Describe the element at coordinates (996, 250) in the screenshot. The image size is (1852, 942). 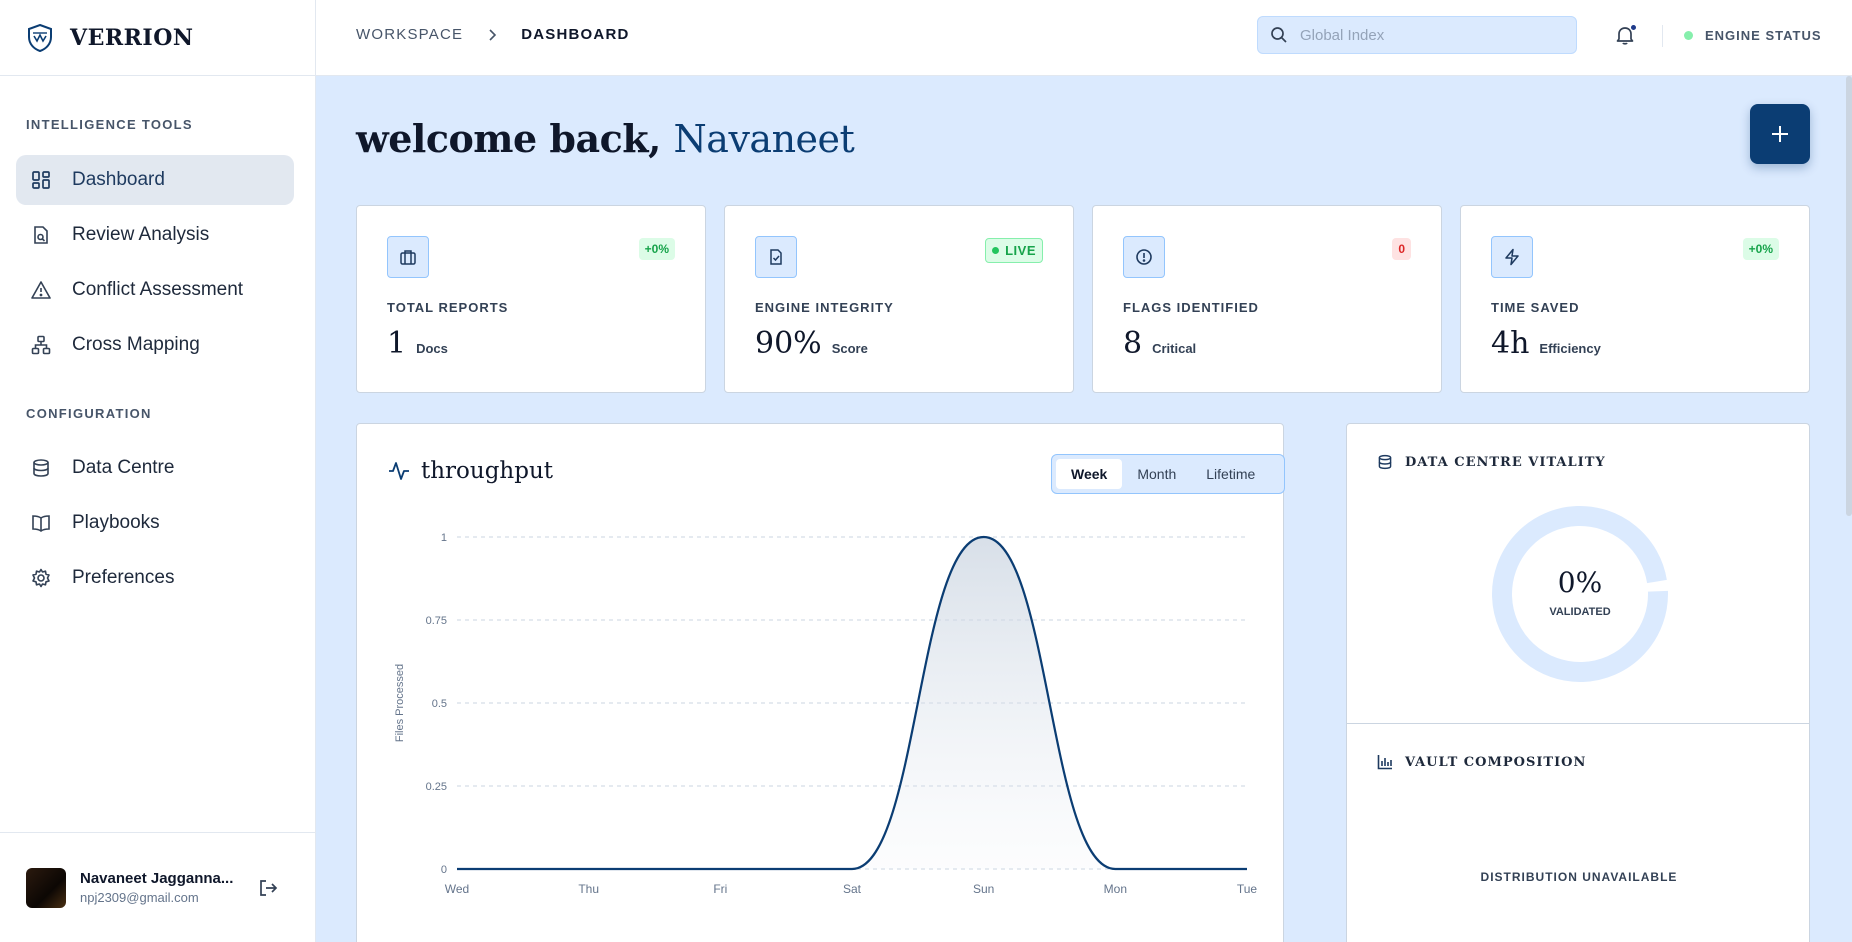
I see `live-dot` at that location.